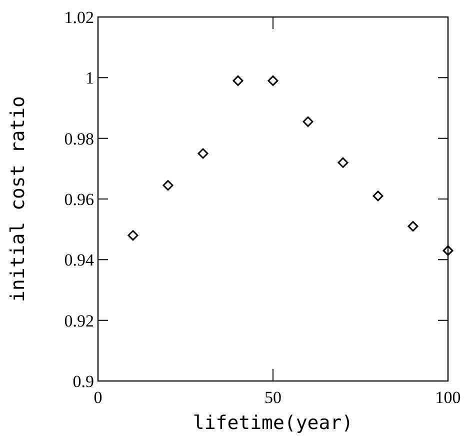 The image size is (468, 441). I want to click on y-tick-label: 0.9, so click(83, 381).